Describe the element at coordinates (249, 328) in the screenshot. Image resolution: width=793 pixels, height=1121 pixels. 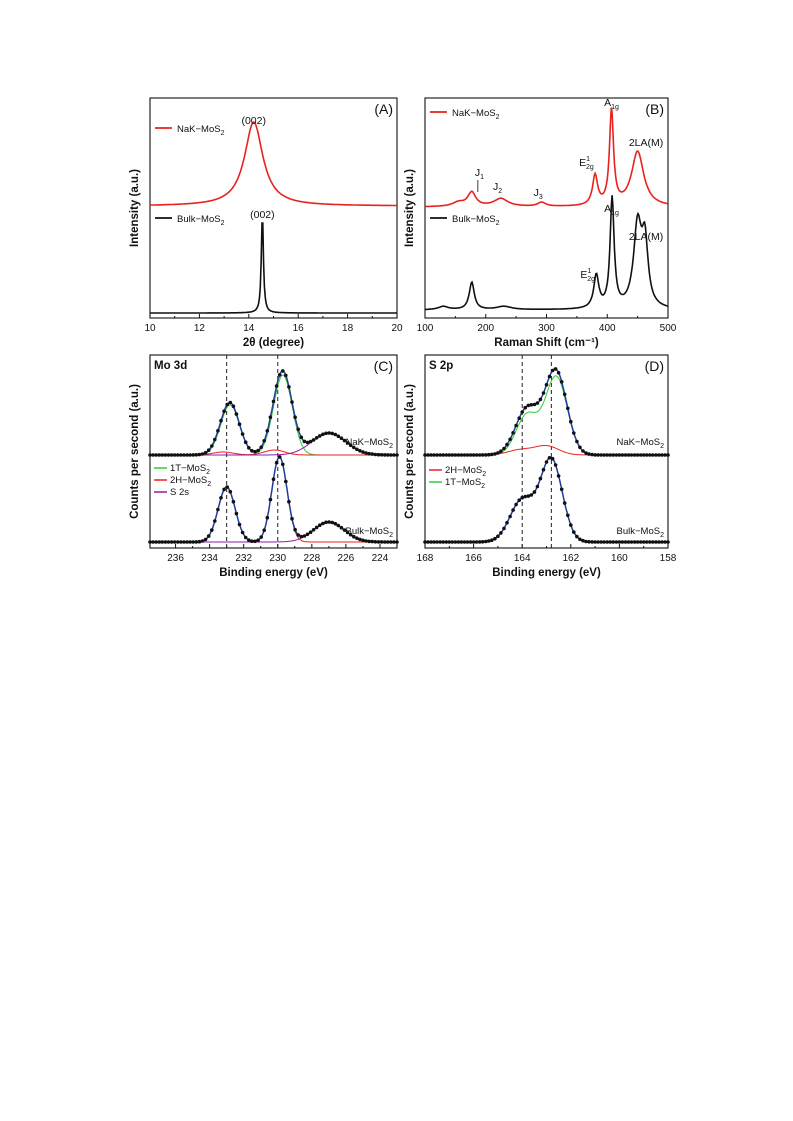
I see `x-tick-label-a: 14` at that location.